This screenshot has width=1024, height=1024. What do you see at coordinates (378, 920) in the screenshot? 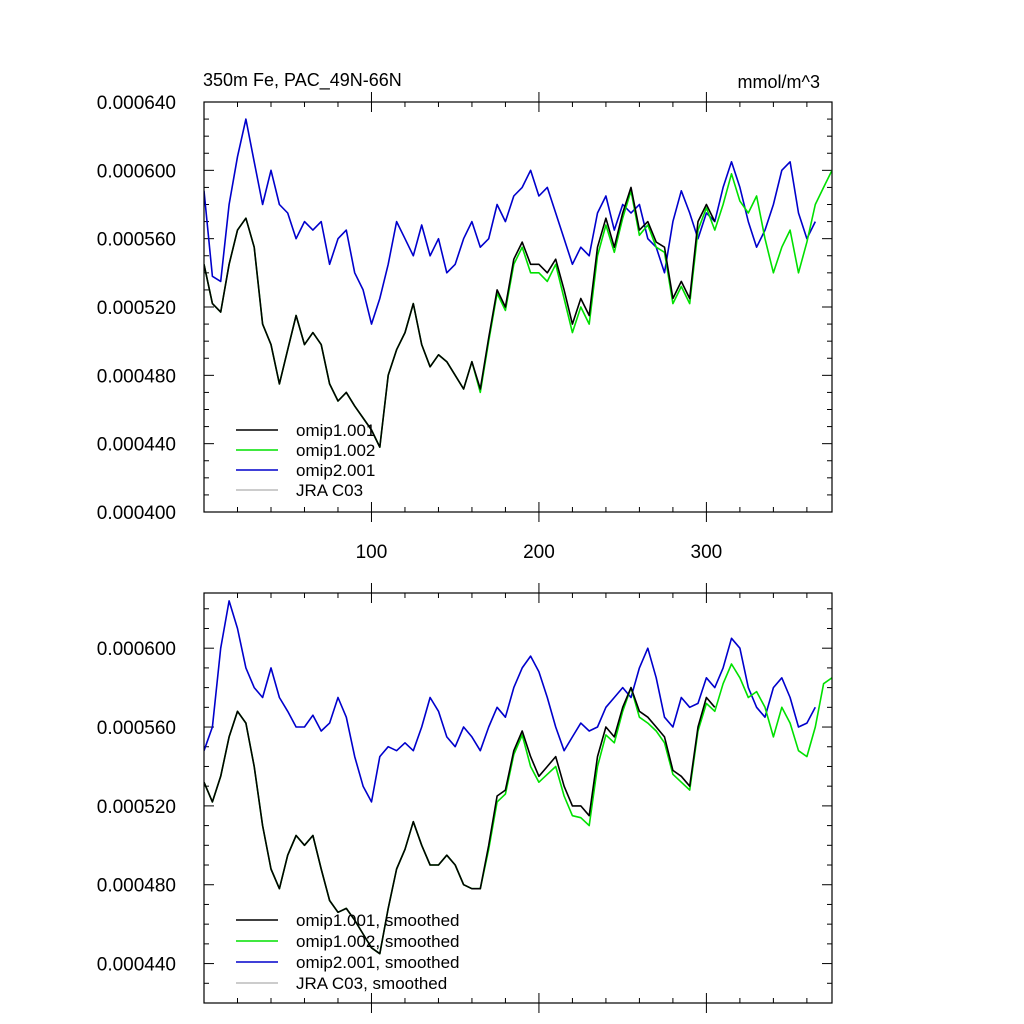
I see `legend-label: omip1.001, smoothed` at bounding box center [378, 920].